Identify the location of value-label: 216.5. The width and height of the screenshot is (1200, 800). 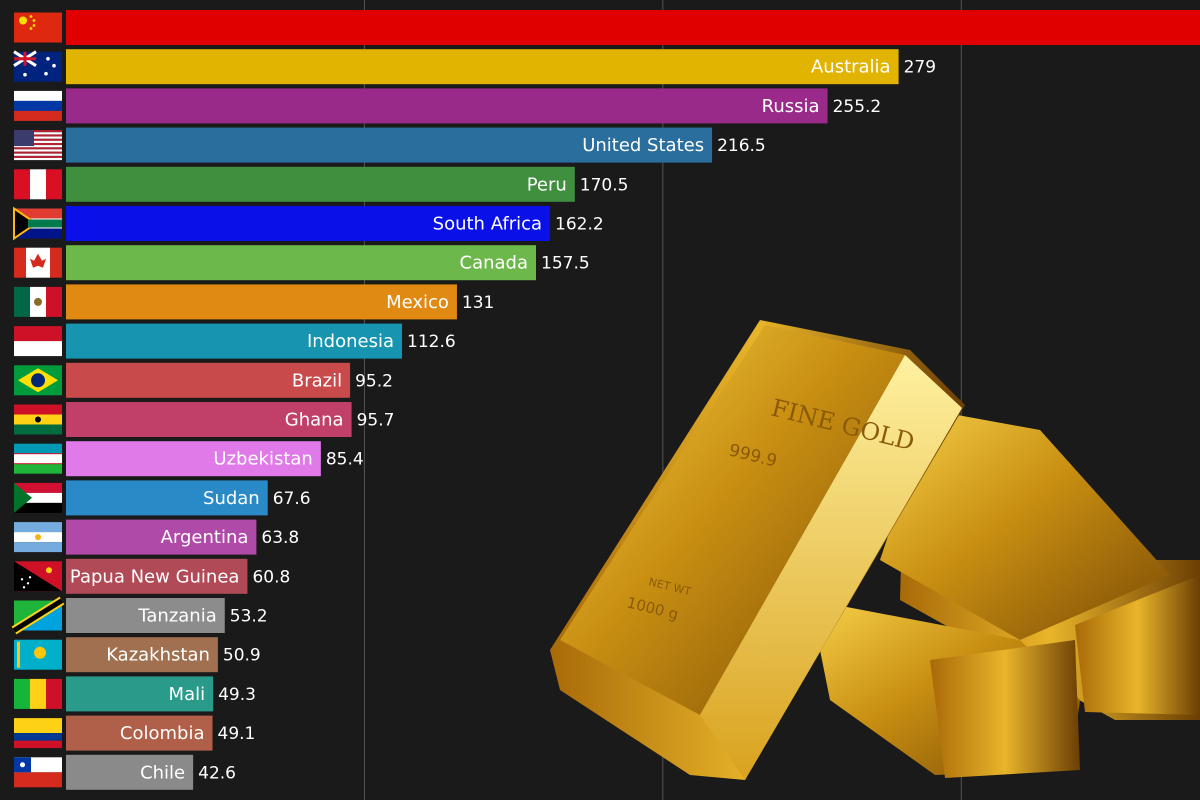
(741, 146).